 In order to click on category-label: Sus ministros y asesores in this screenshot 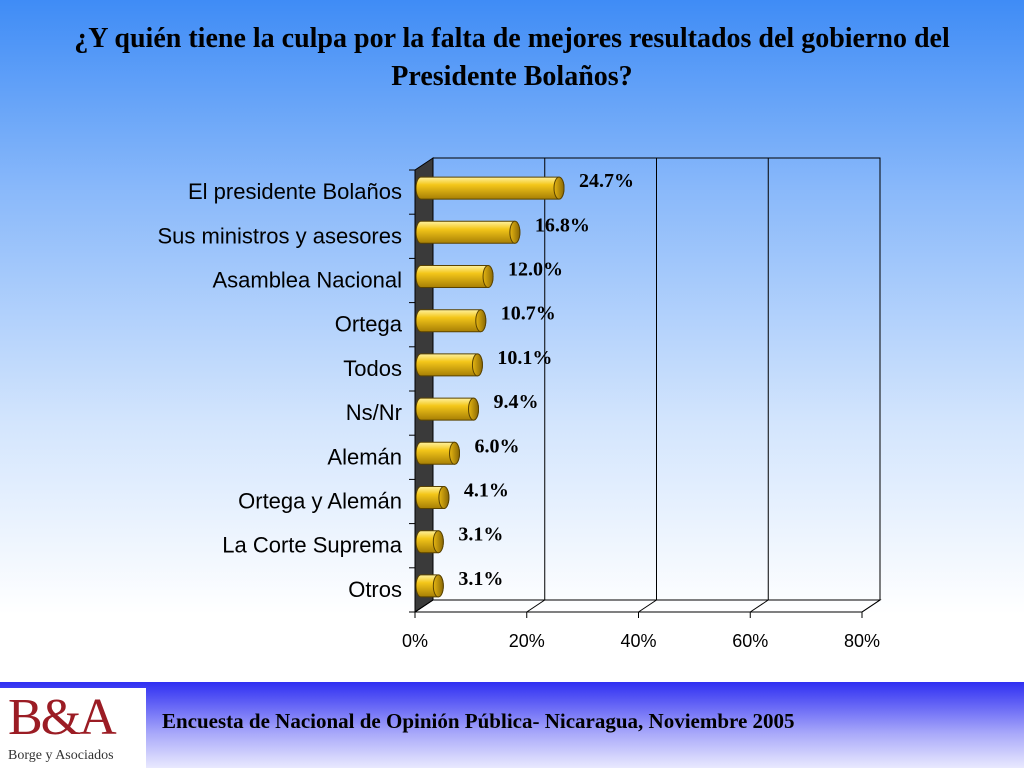, I will do `click(279, 235)`.